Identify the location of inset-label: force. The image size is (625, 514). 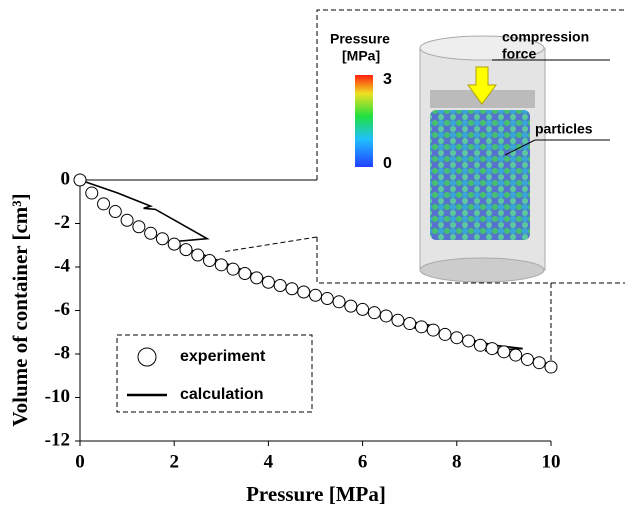
(519, 54).